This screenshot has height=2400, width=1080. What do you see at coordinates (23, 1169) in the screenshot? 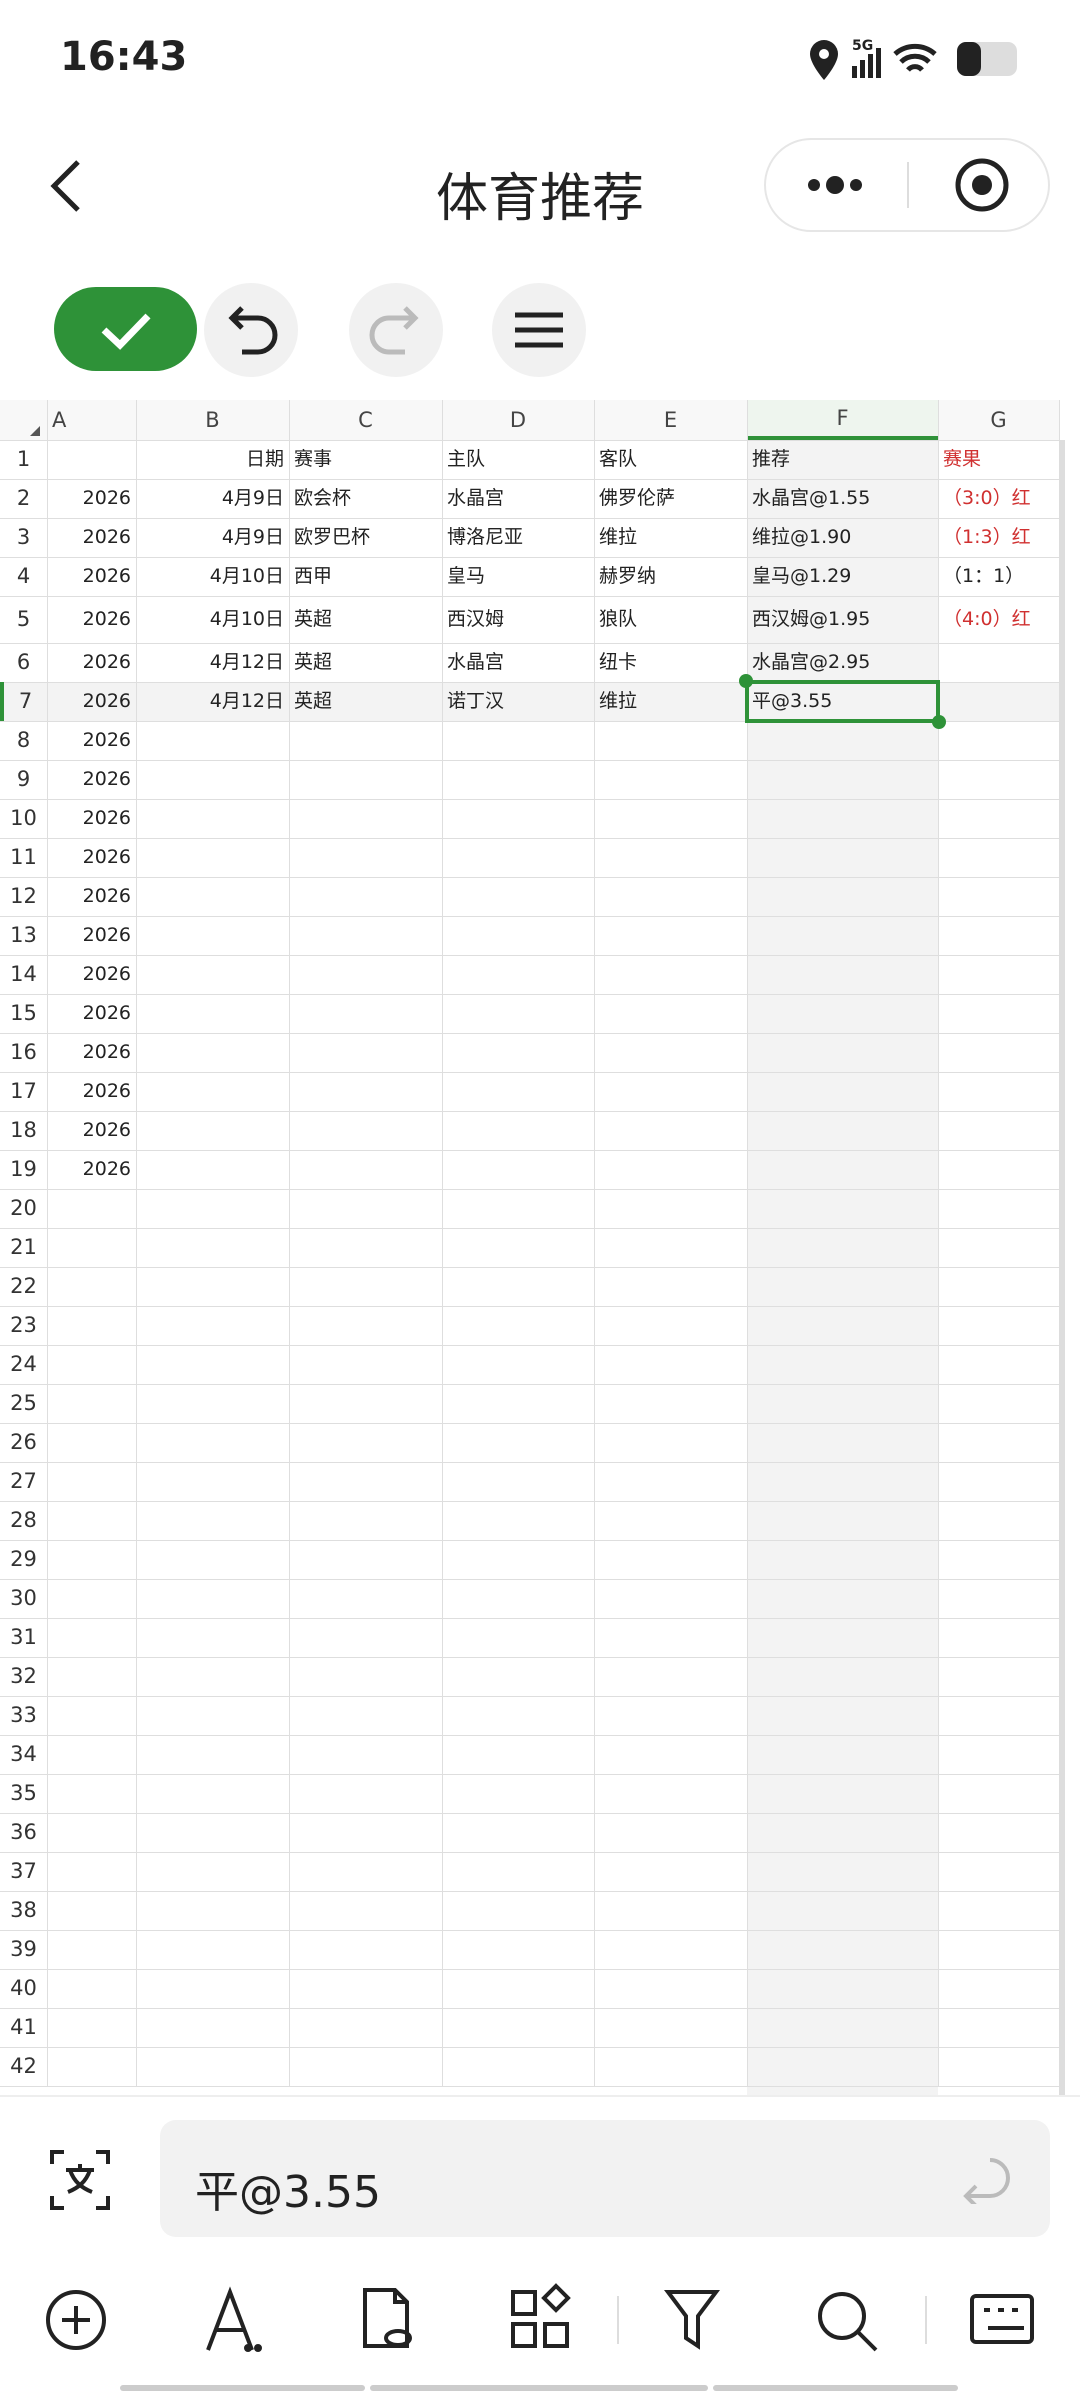
I see `row-number: 19` at bounding box center [23, 1169].